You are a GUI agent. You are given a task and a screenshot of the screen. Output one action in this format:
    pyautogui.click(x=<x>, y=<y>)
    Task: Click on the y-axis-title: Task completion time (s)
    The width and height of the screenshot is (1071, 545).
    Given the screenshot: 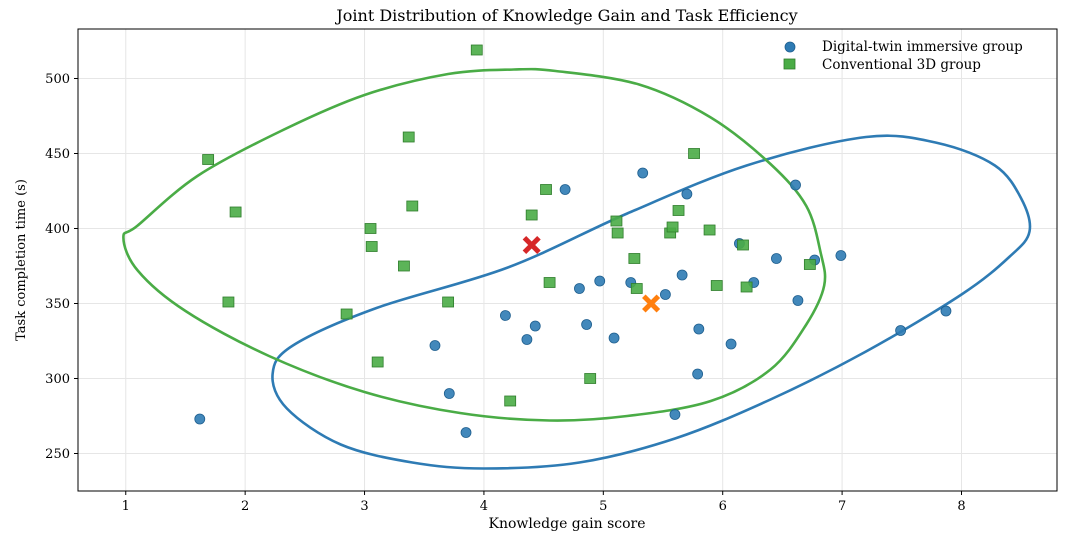 What is the action you would take?
    pyautogui.click(x=21, y=260)
    